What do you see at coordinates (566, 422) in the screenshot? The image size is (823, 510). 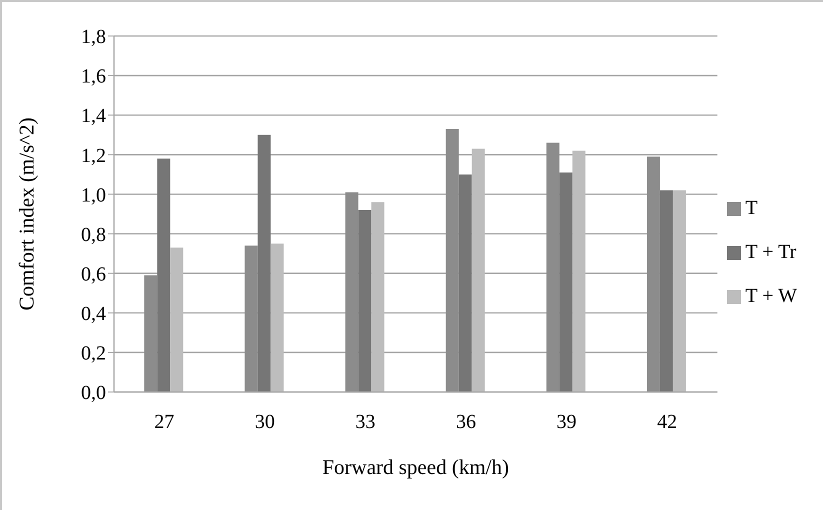 I see `x-tick-label: 39` at bounding box center [566, 422].